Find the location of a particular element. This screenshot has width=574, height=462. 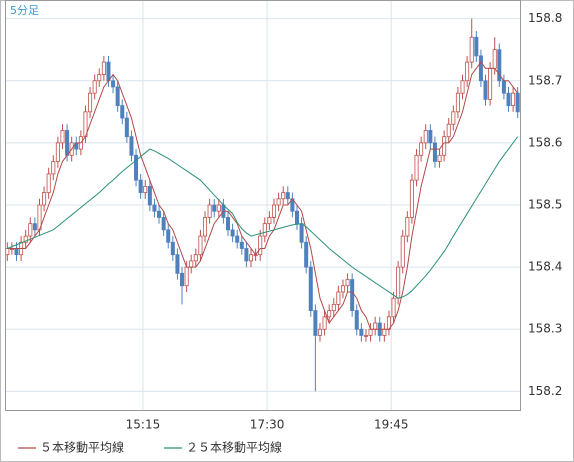

y-tick-label: 158.6 is located at coordinates (545, 142).